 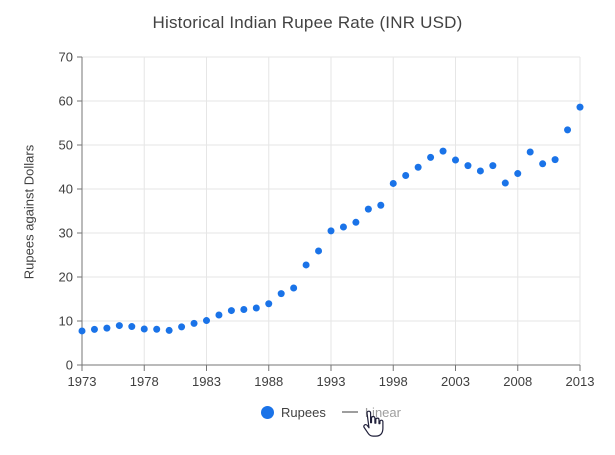 I want to click on y-tick-label: 70, so click(x=66, y=57).